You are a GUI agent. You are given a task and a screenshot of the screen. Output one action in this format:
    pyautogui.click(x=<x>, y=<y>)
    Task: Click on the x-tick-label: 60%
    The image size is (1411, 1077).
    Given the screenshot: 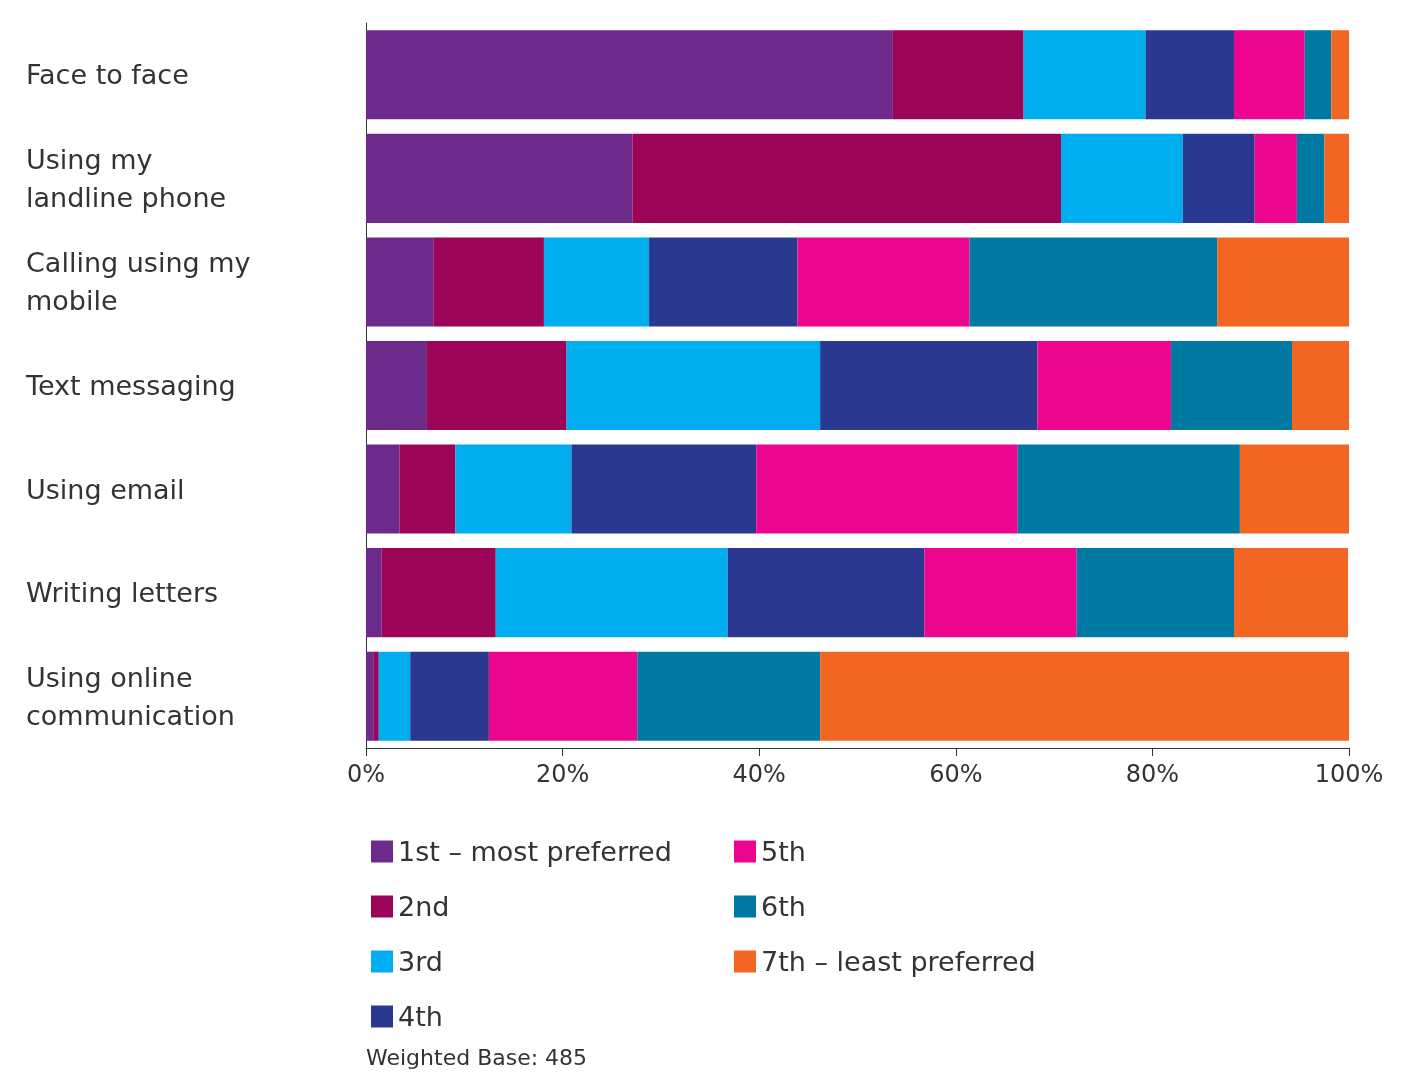 What is the action you would take?
    pyautogui.click(x=956, y=774)
    